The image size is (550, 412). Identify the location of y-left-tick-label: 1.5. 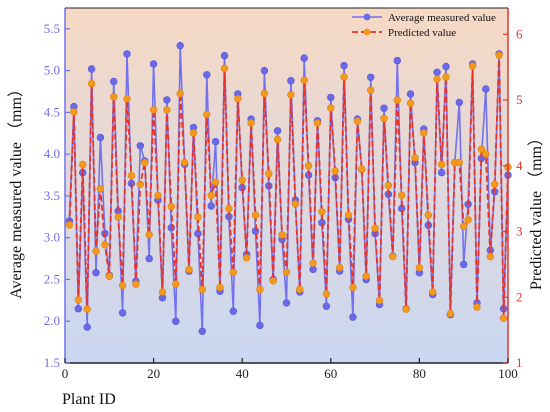
(52, 362).